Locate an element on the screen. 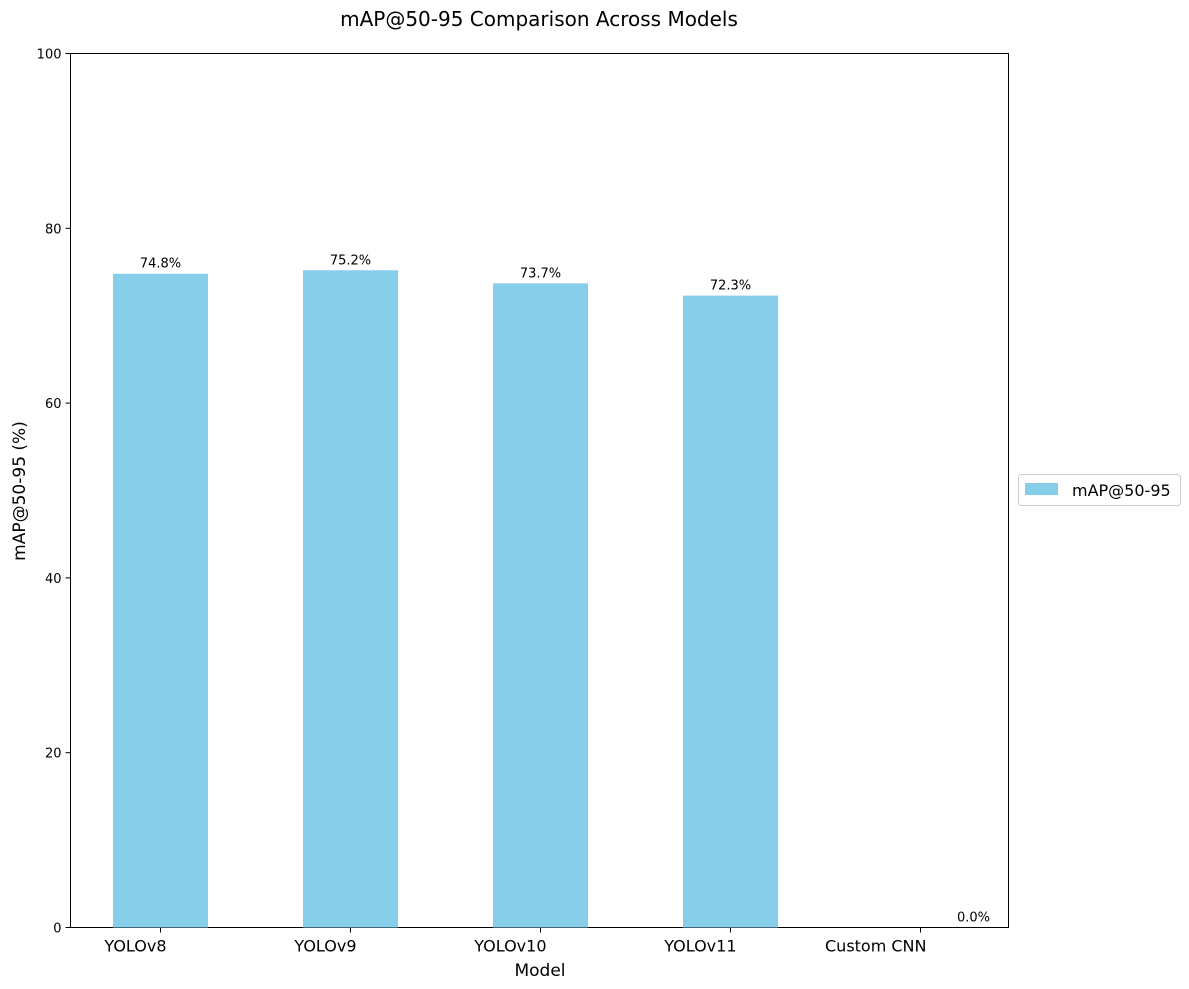 This screenshot has width=1189, height=989. bar-value-label: 73.7% is located at coordinates (540, 273).